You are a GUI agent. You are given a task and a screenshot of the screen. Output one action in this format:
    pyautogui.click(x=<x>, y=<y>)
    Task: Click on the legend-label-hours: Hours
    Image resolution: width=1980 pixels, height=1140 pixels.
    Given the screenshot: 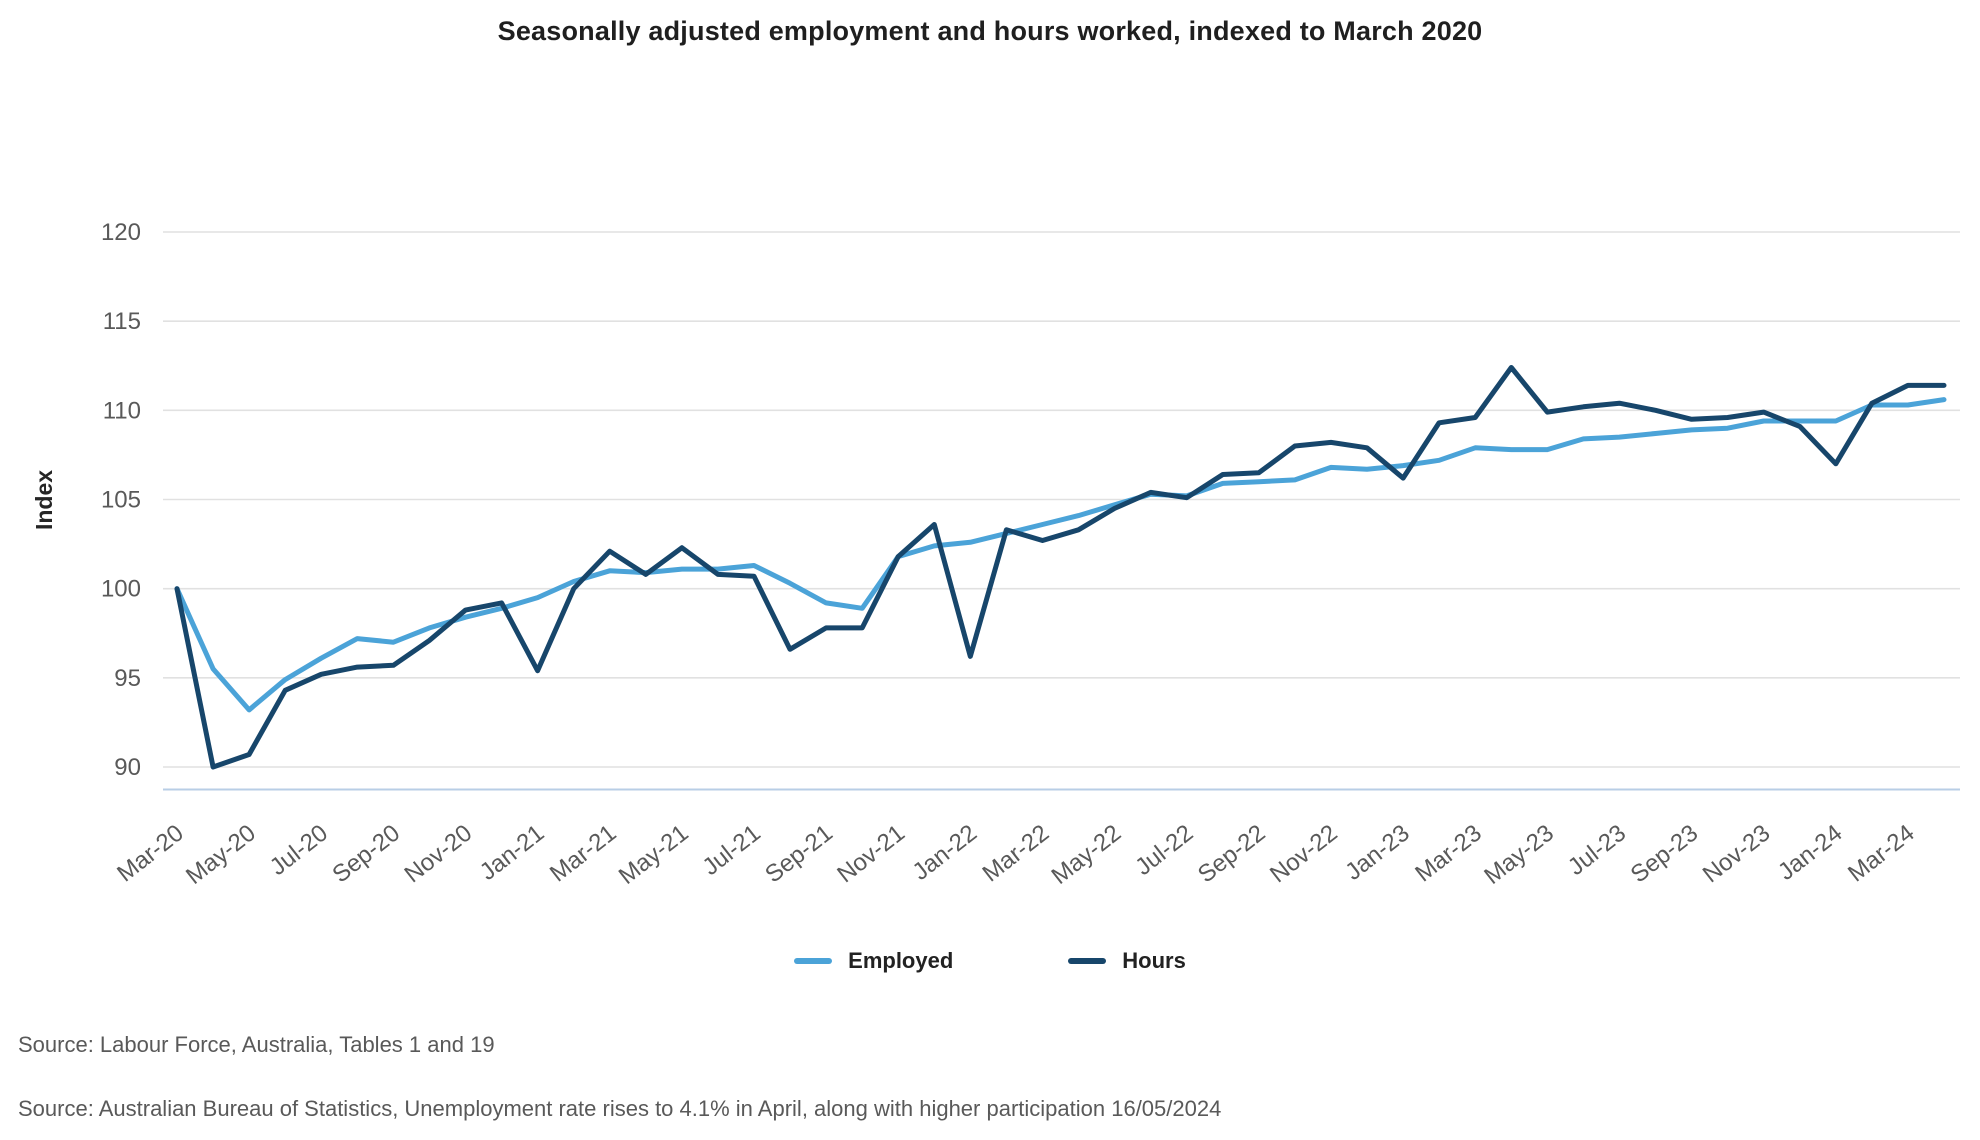 What is the action you would take?
    pyautogui.click(x=1154, y=960)
    